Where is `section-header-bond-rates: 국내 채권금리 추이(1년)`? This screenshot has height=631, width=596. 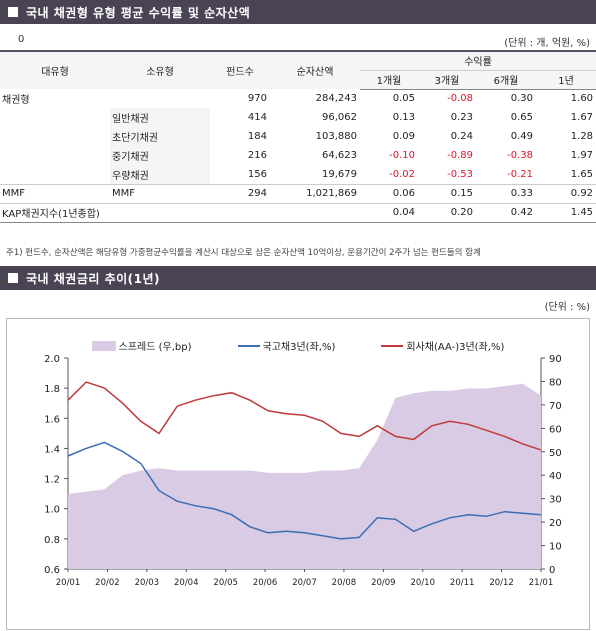 section-header-bond-rates: 국내 채권금리 추이(1년) is located at coordinates (298, 278).